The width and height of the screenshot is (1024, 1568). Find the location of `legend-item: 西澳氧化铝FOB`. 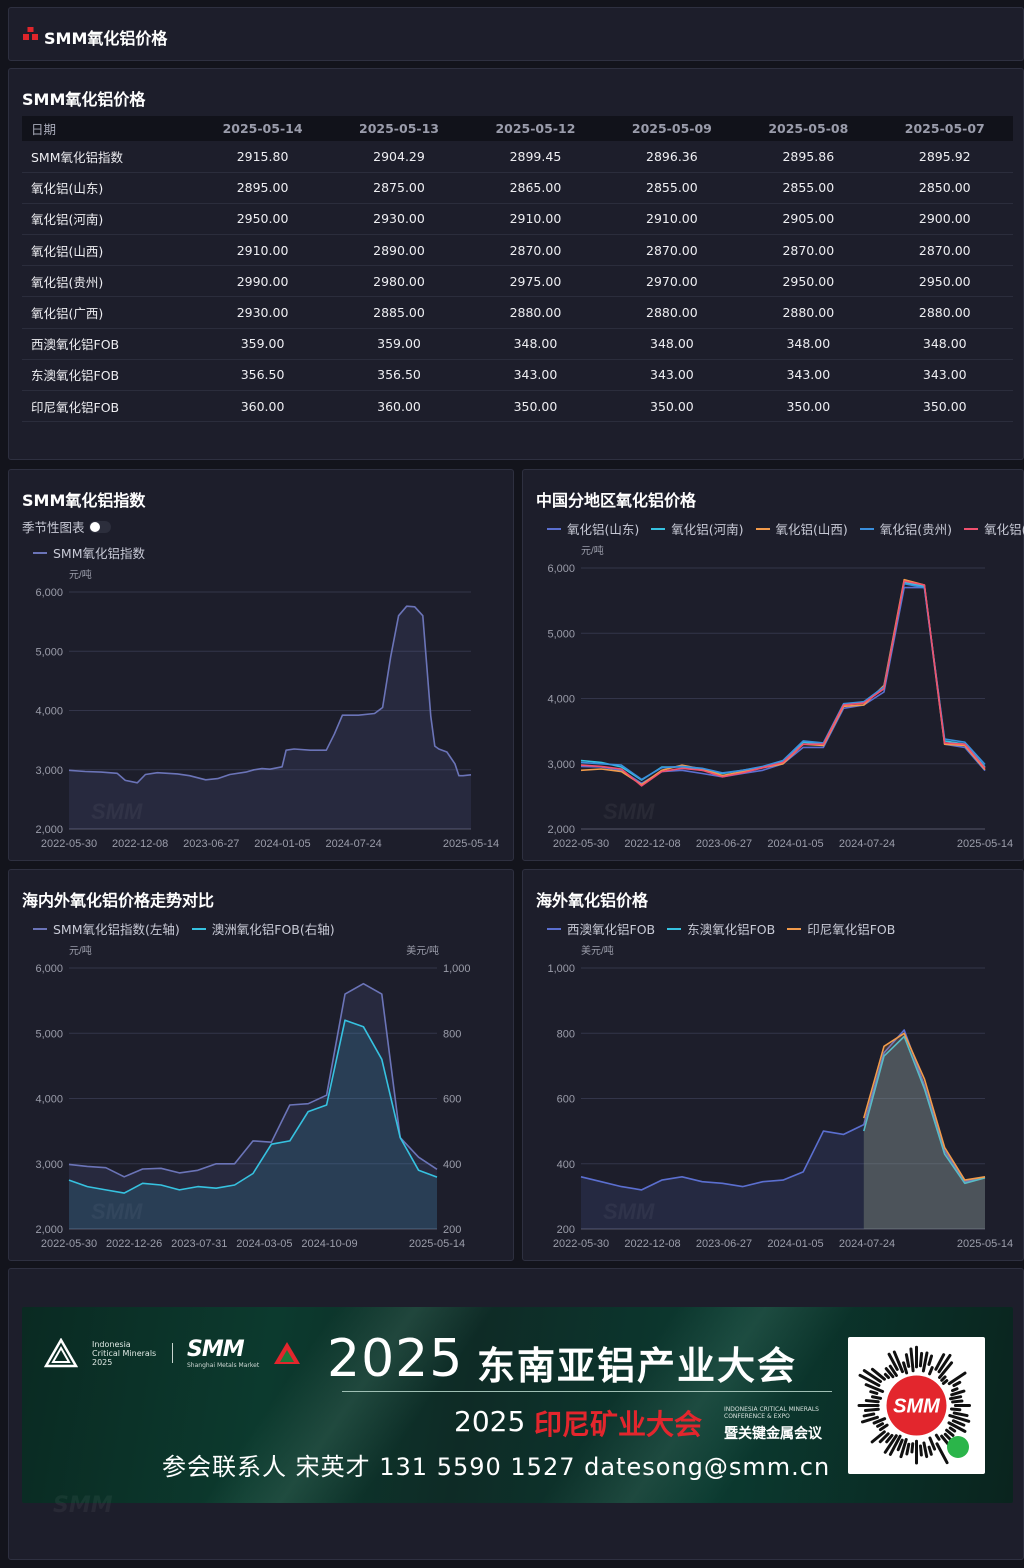

legend-item: 西澳氧化铝FOB is located at coordinates (601, 928).